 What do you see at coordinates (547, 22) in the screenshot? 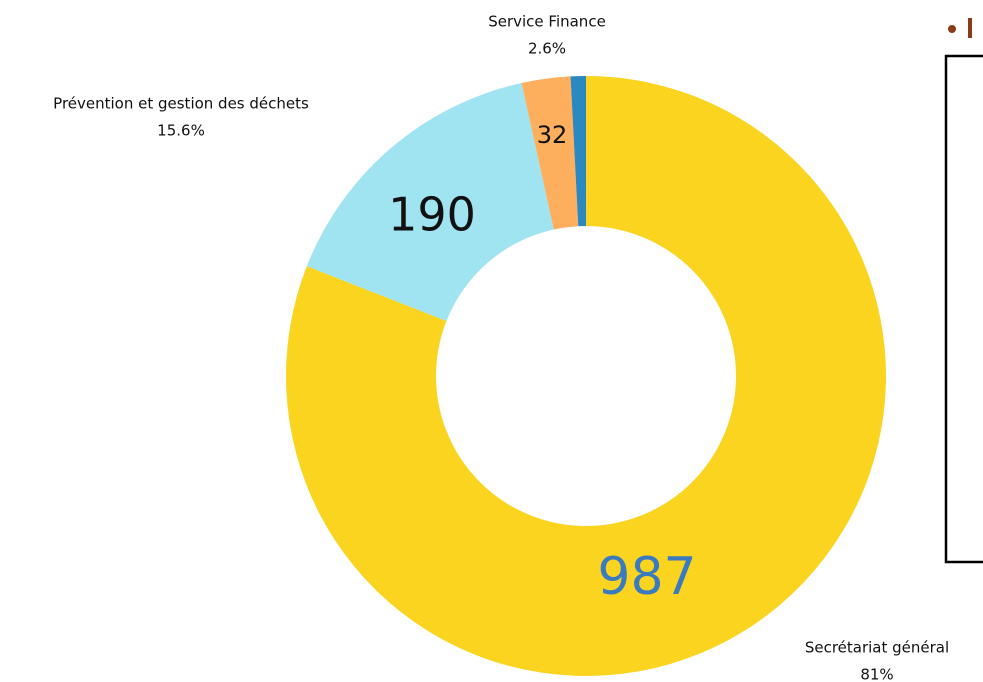
I see `category-label: Service Finance` at bounding box center [547, 22].